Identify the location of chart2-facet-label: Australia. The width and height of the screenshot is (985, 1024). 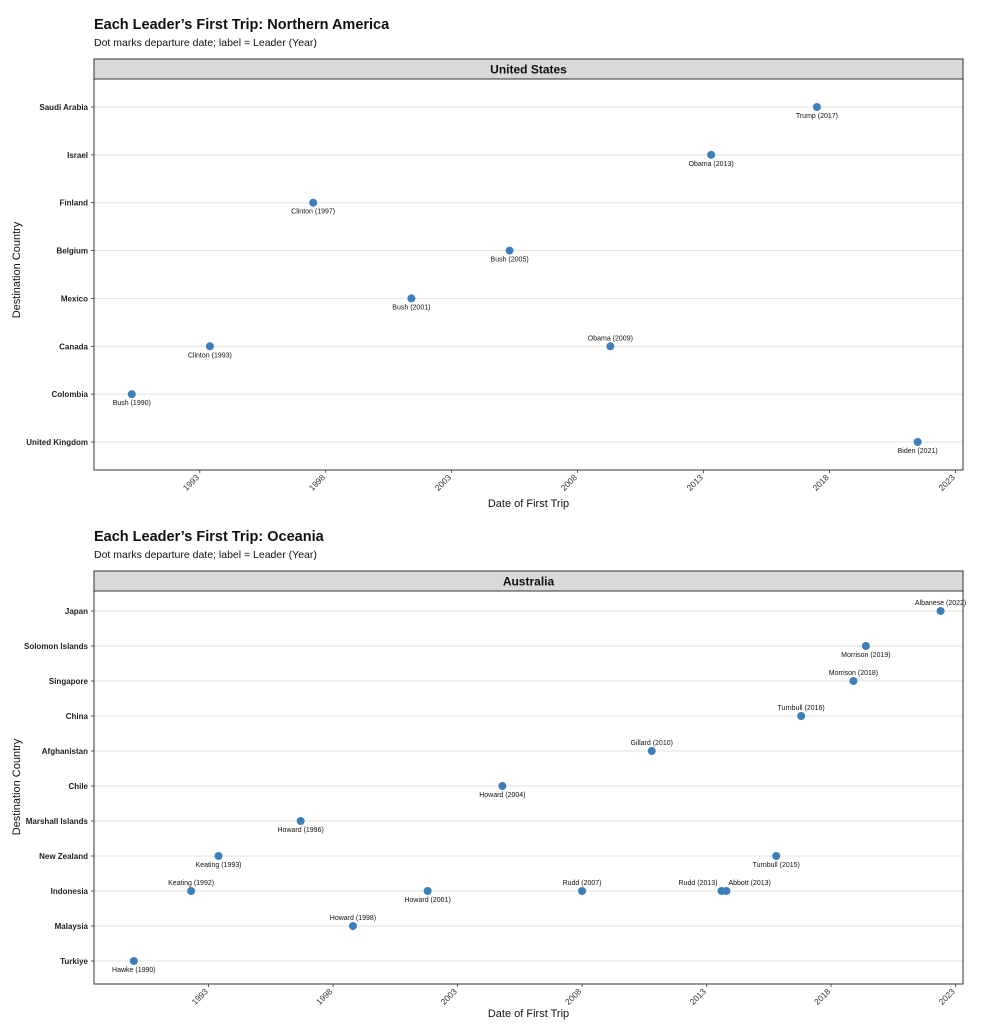
(529, 582).